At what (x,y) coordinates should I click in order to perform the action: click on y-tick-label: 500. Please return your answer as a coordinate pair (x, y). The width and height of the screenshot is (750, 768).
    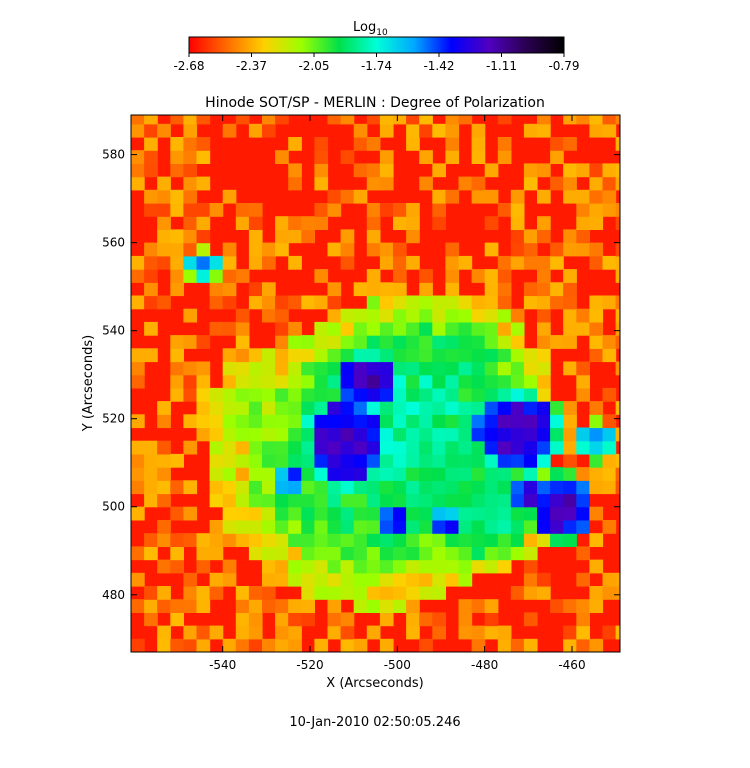
    Looking at the image, I should click on (113, 507).